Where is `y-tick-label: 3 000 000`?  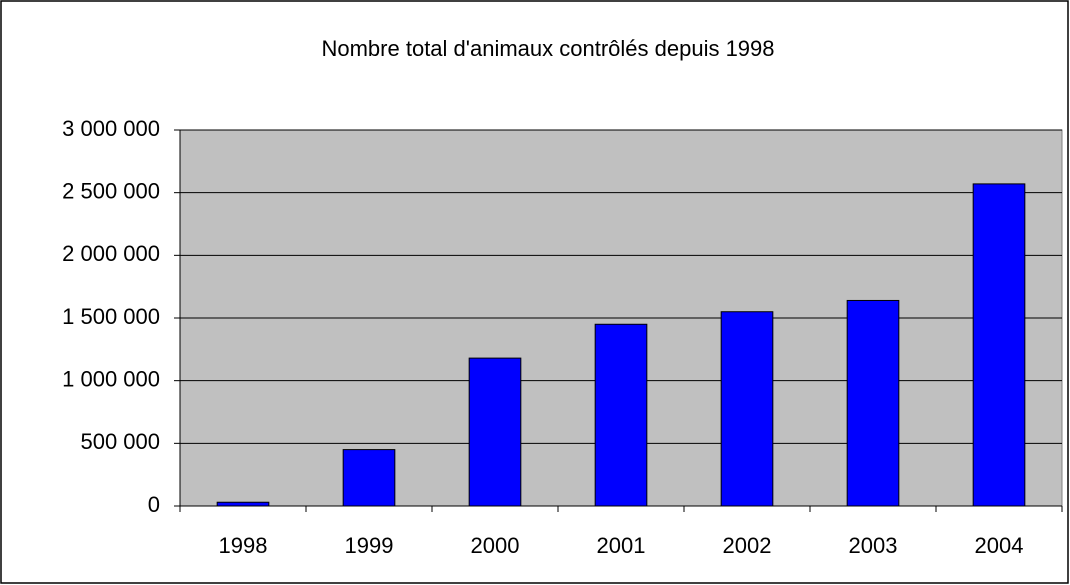
y-tick-label: 3 000 000 is located at coordinates (111, 128).